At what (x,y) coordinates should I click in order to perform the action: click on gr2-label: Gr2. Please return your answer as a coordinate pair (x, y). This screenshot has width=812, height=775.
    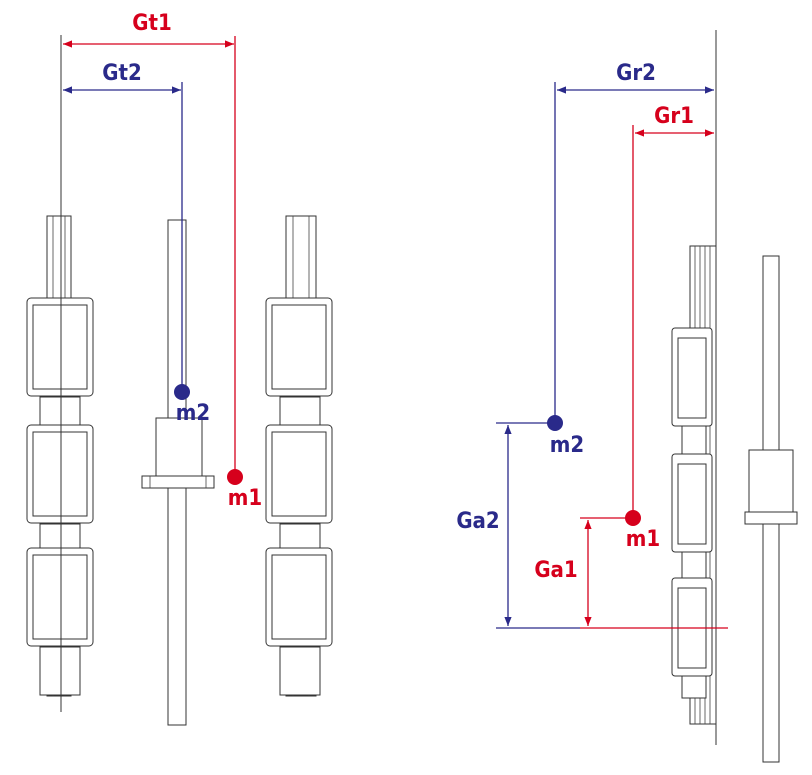
    Looking at the image, I should click on (636, 73).